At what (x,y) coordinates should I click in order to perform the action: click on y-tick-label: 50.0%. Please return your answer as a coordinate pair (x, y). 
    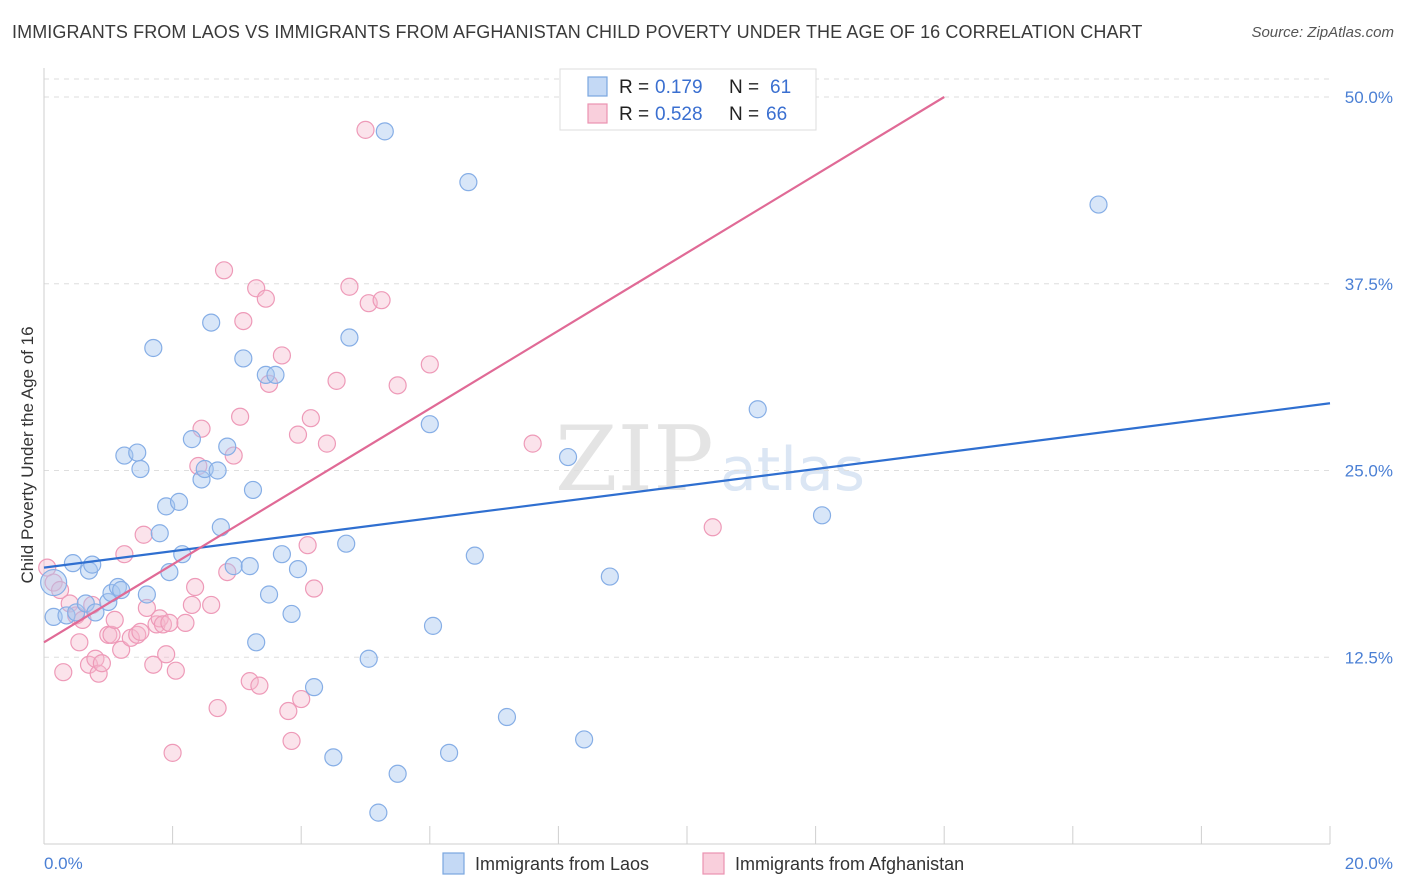
    Looking at the image, I should click on (1369, 97).